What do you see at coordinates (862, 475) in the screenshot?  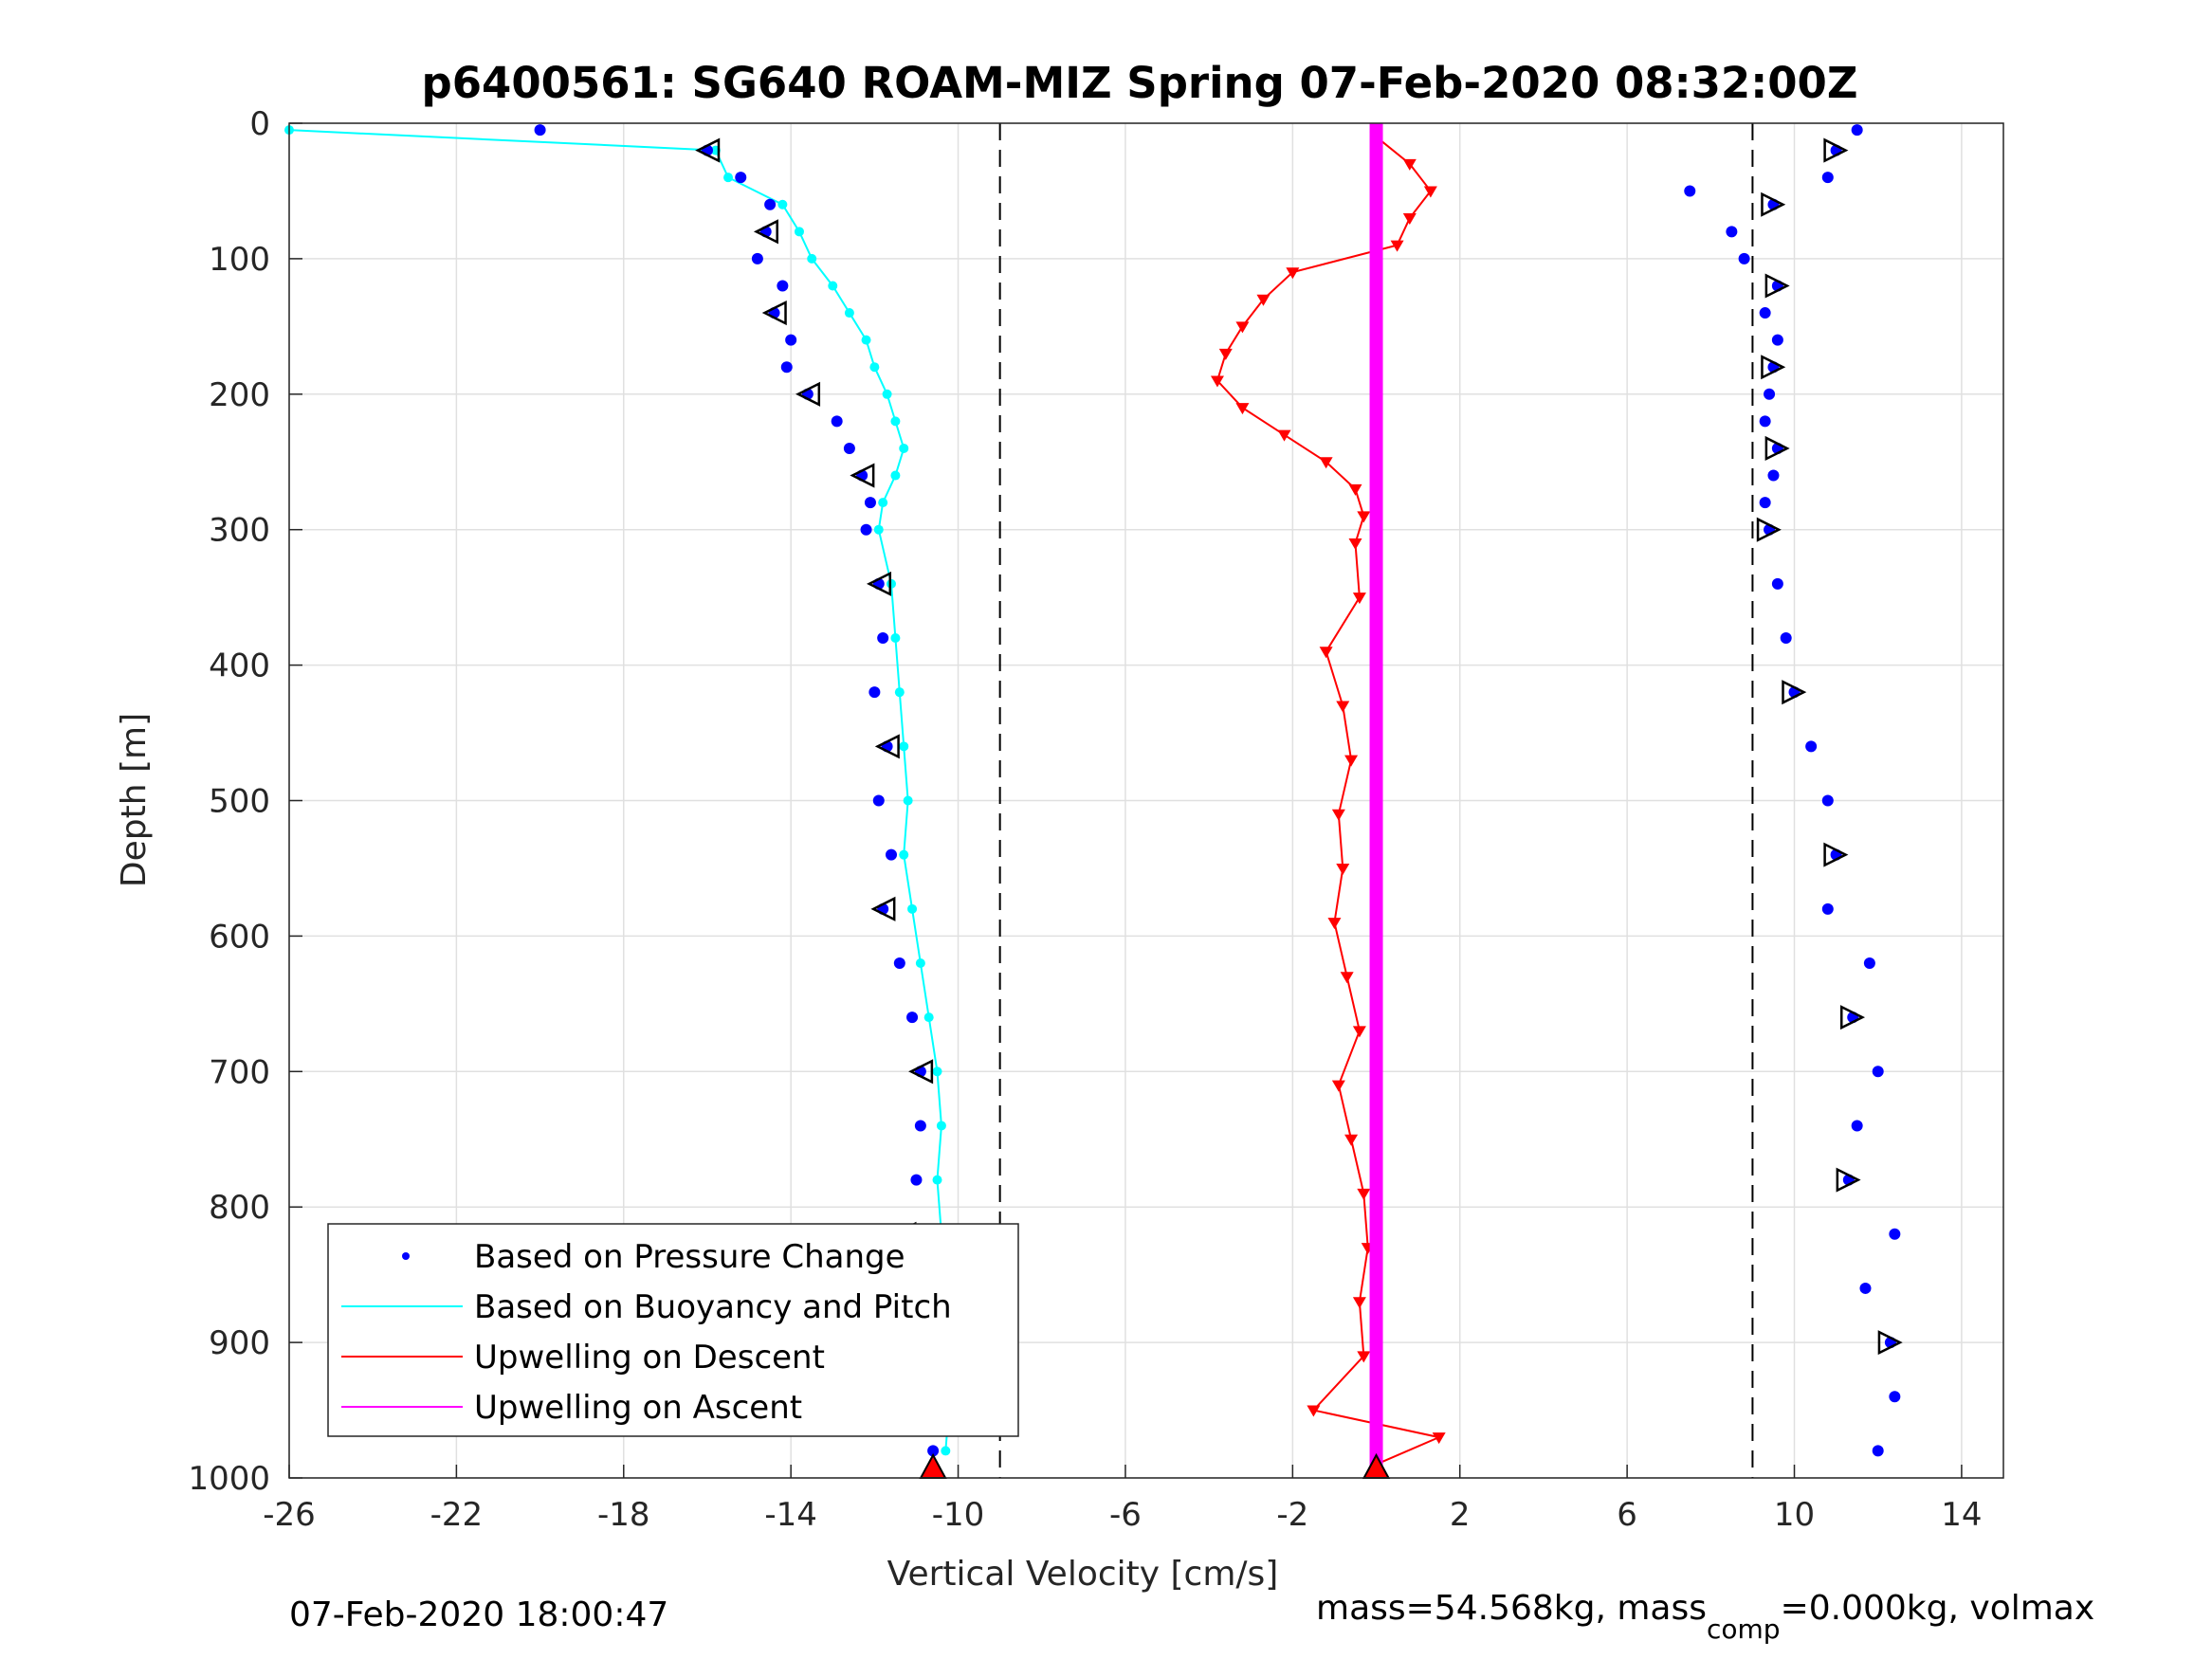 I see `descent-pointer` at bounding box center [862, 475].